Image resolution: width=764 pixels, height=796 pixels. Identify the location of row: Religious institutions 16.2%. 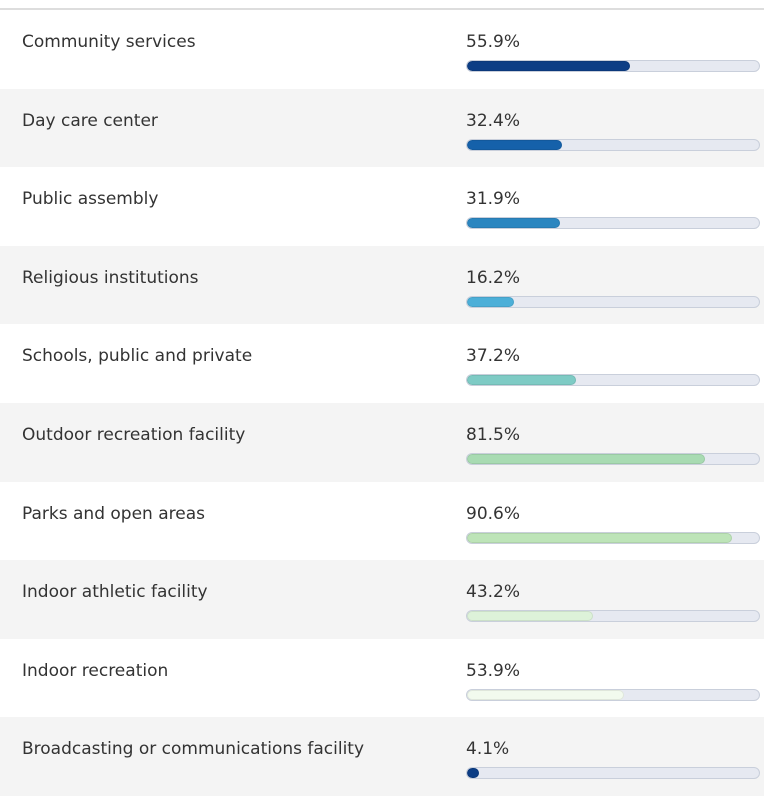
(382, 285).